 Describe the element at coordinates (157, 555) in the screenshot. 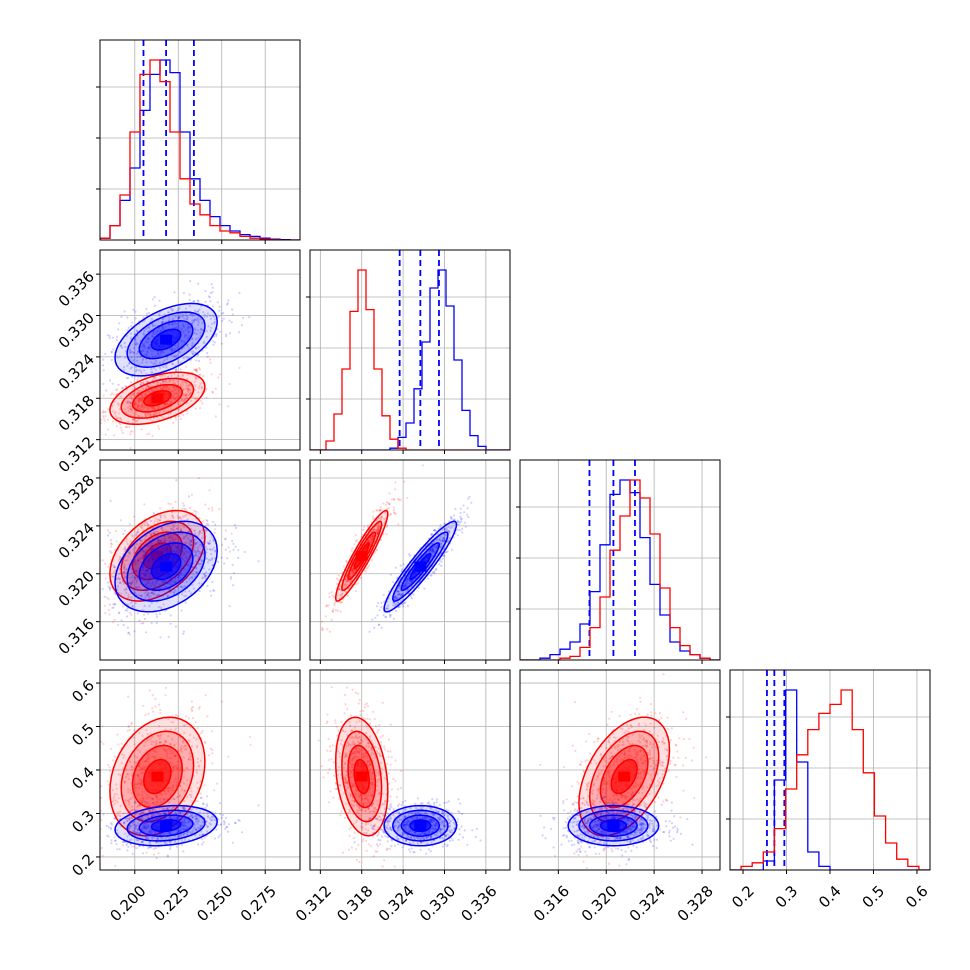

I see `peak-bin` at that location.